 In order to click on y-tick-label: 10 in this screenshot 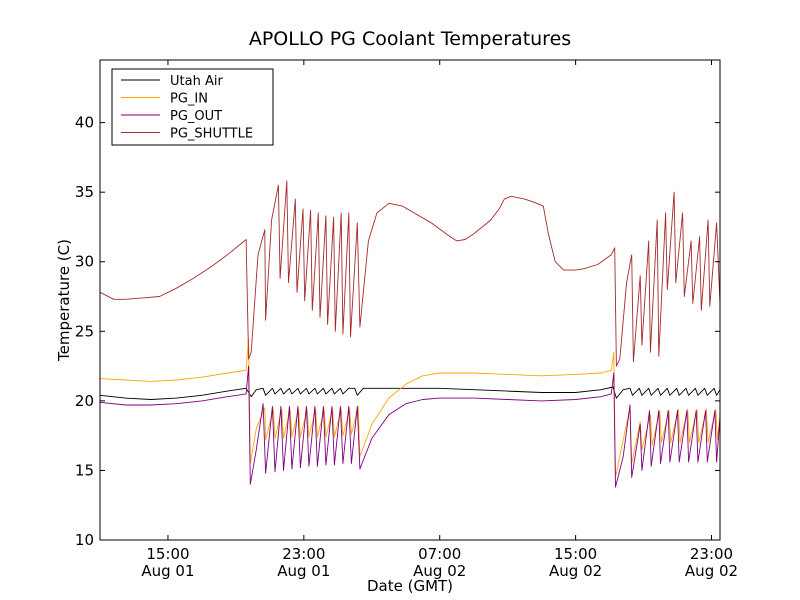, I will do `click(84, 540)`.